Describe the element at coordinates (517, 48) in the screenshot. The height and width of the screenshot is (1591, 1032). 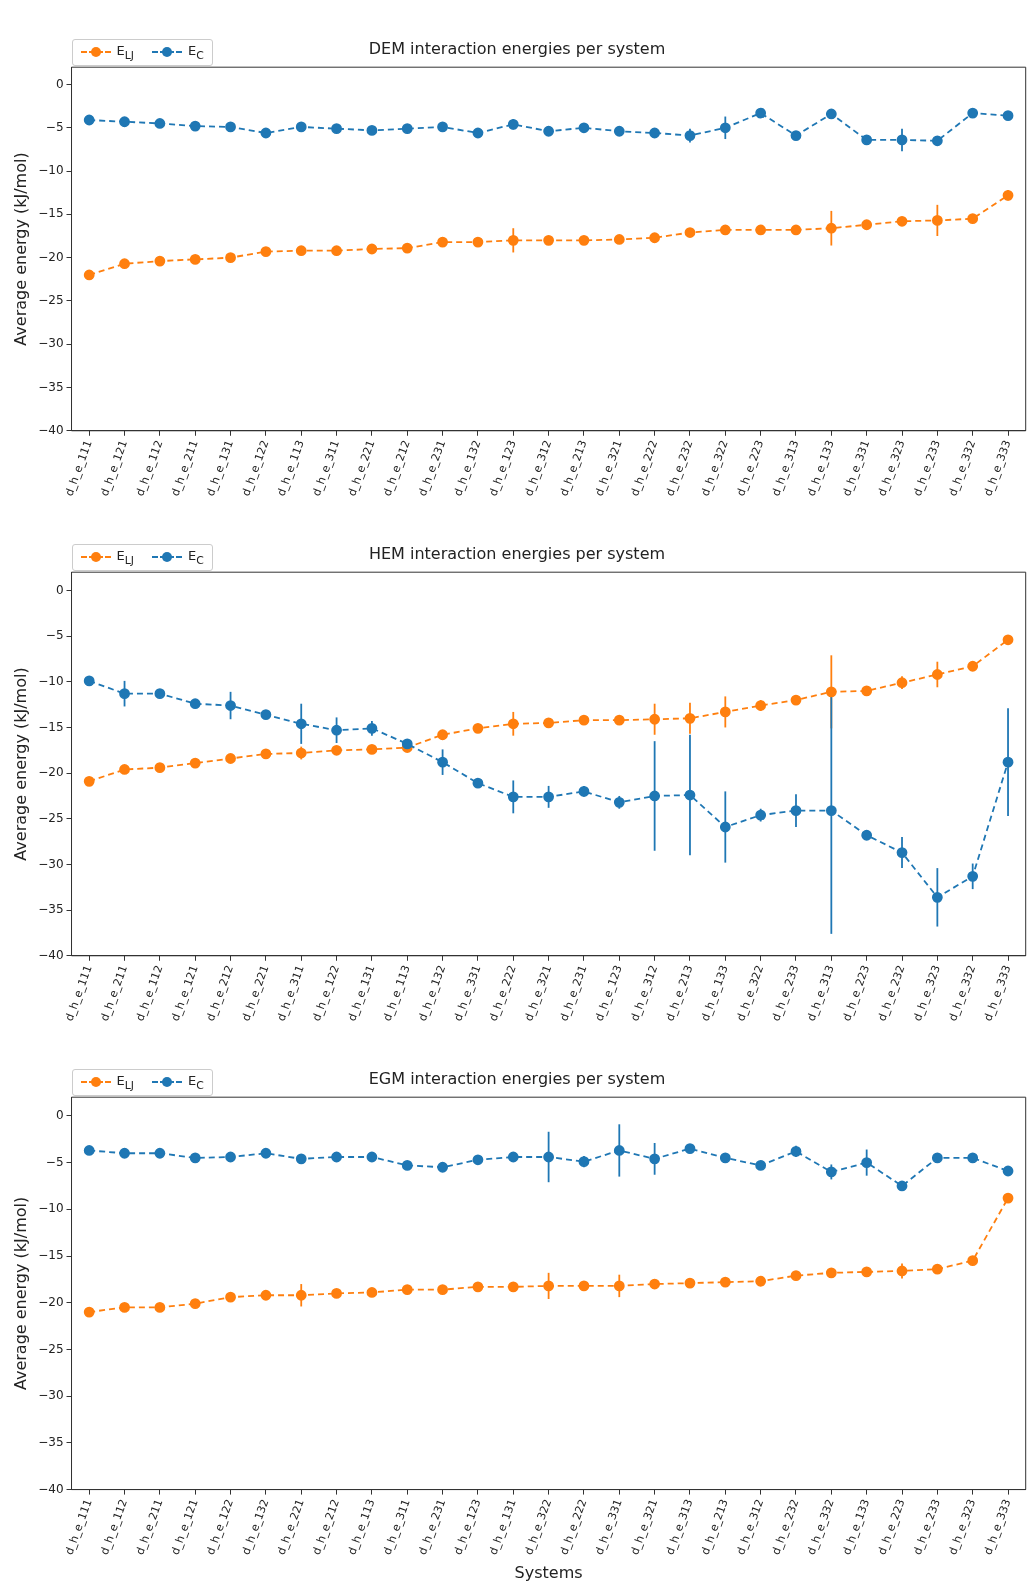
I see `chart-title: DEM interaction energies per system` at that location.